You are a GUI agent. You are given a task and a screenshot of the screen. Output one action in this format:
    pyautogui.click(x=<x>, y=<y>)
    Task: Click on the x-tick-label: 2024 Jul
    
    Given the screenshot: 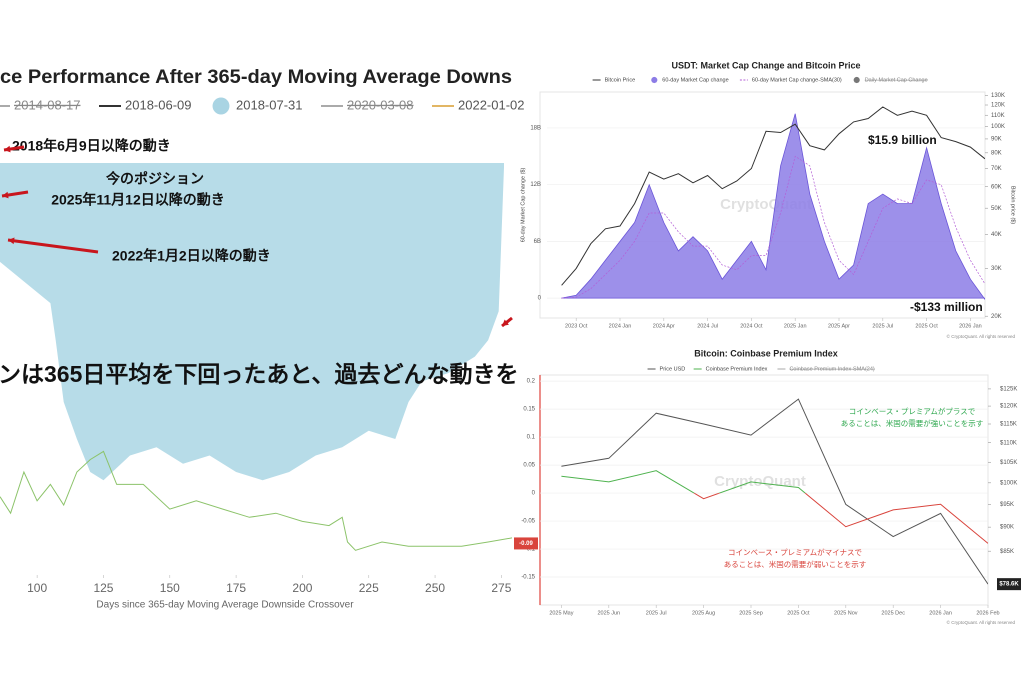 What is the action you would take?
    pyautogui.click(x=707, y=326)
    